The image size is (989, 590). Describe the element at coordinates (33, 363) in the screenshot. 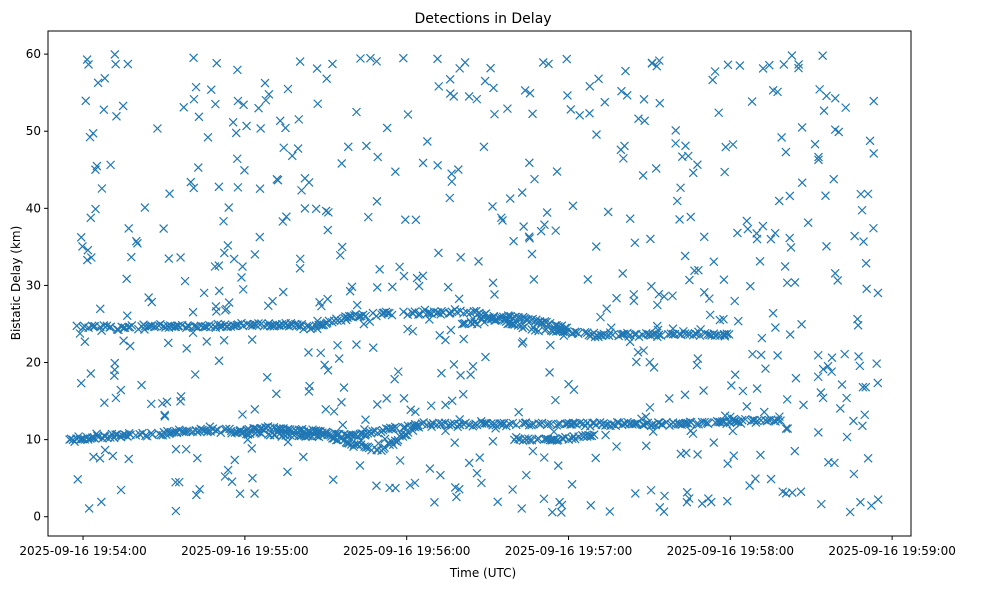

I see `y-tick-label: 20` at that location.